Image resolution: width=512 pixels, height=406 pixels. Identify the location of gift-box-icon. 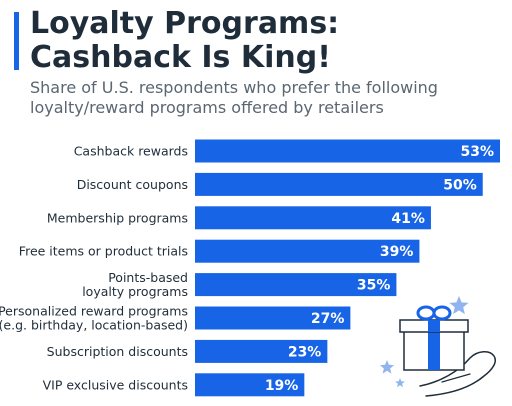
(434, 338).